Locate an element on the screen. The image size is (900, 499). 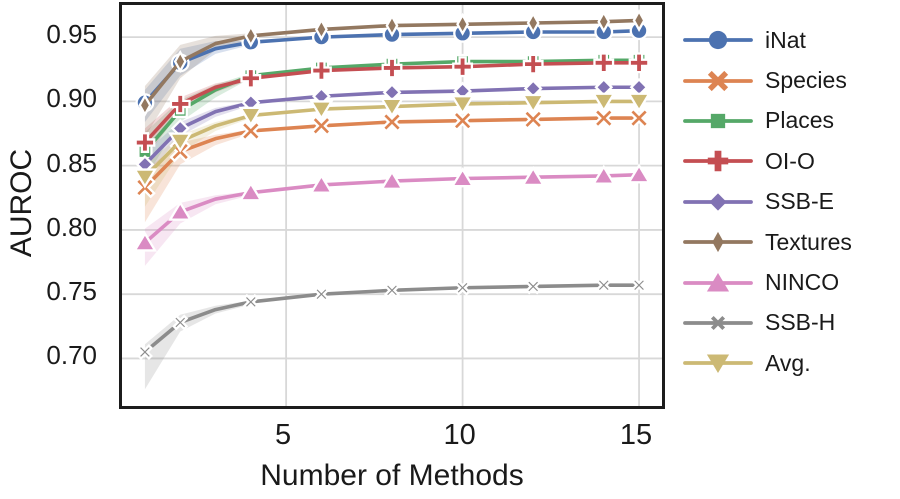
line-ninco is located at coordinates (392, 208).